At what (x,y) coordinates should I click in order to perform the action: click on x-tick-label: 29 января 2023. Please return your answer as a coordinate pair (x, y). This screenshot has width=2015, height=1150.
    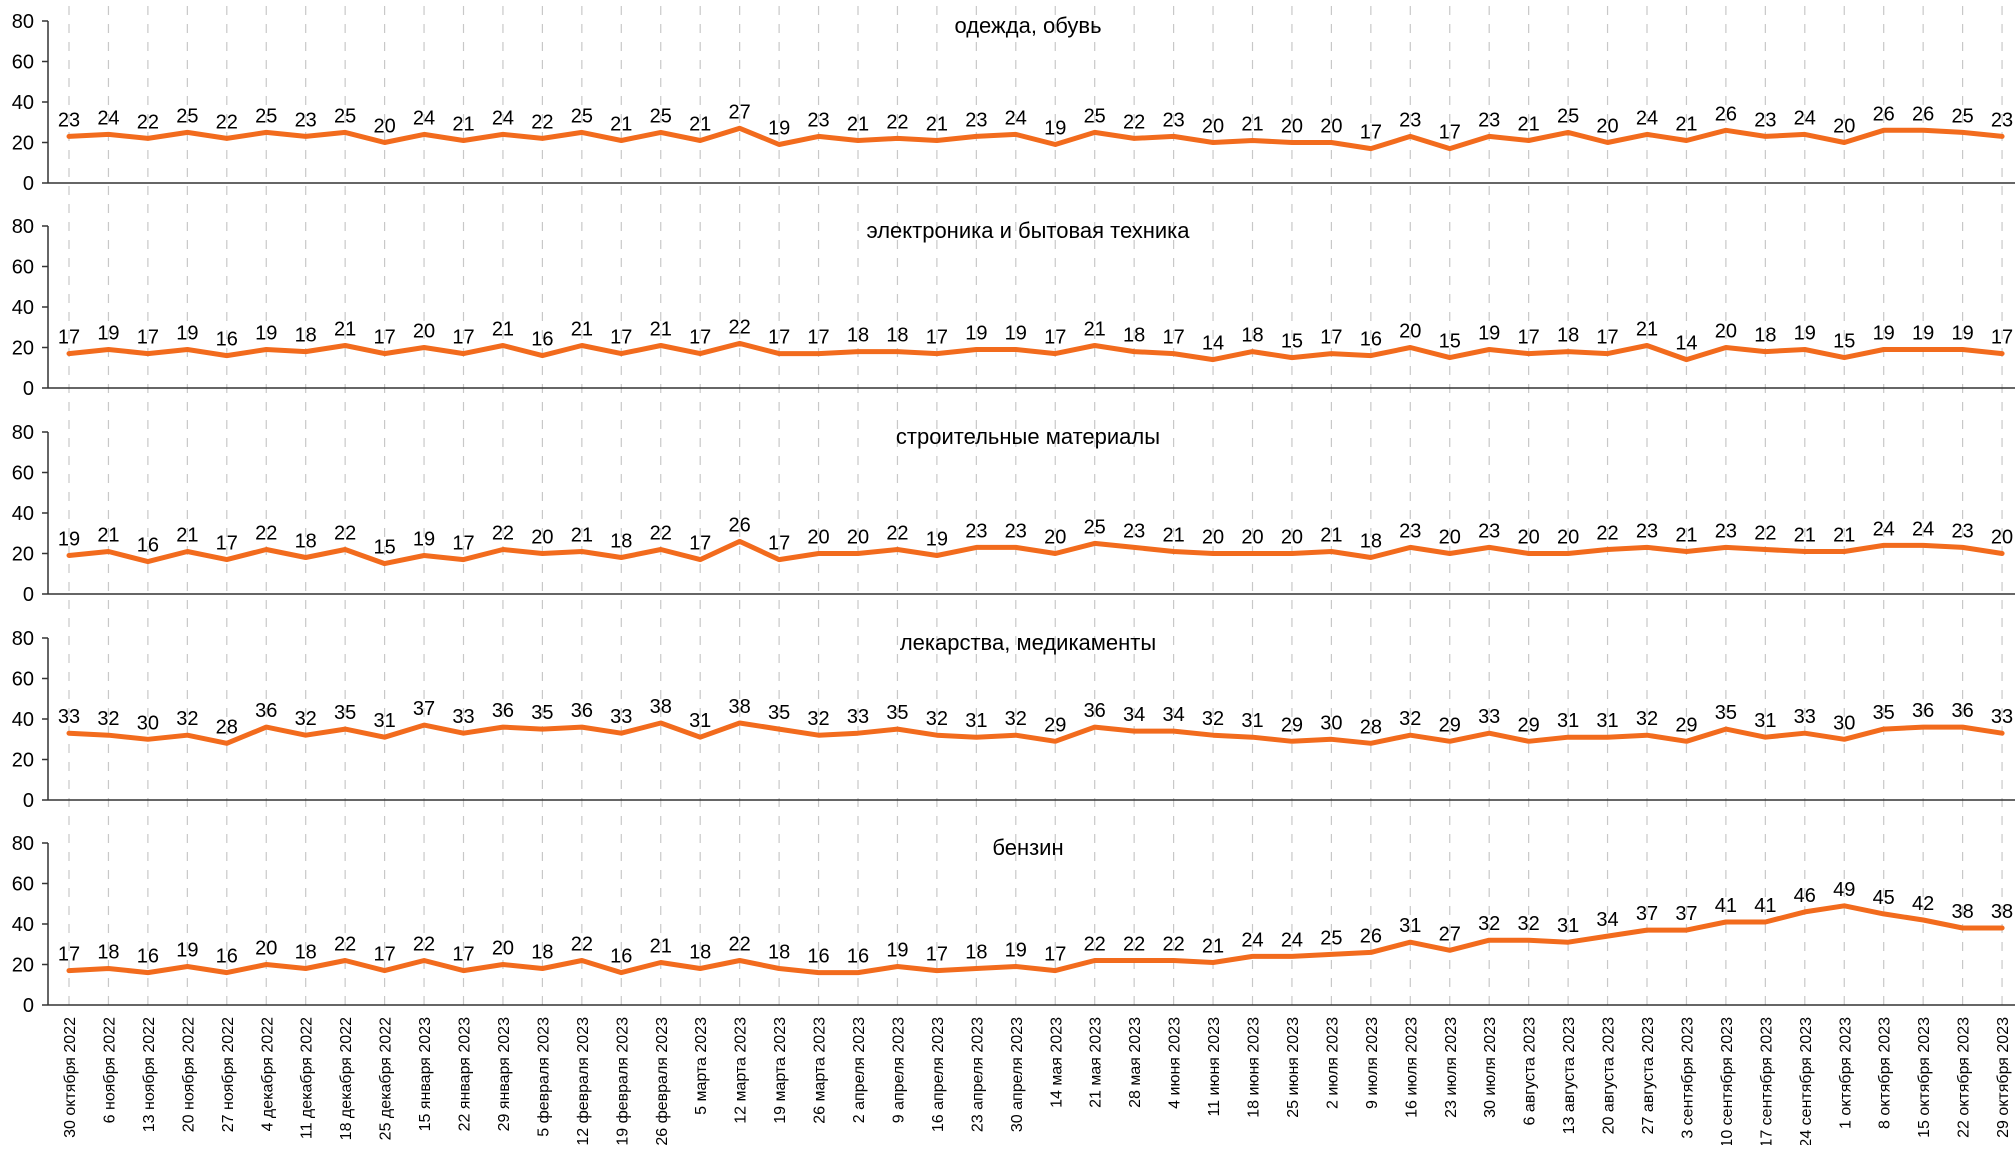
    Looking at the image, I should click on (504, 1074).